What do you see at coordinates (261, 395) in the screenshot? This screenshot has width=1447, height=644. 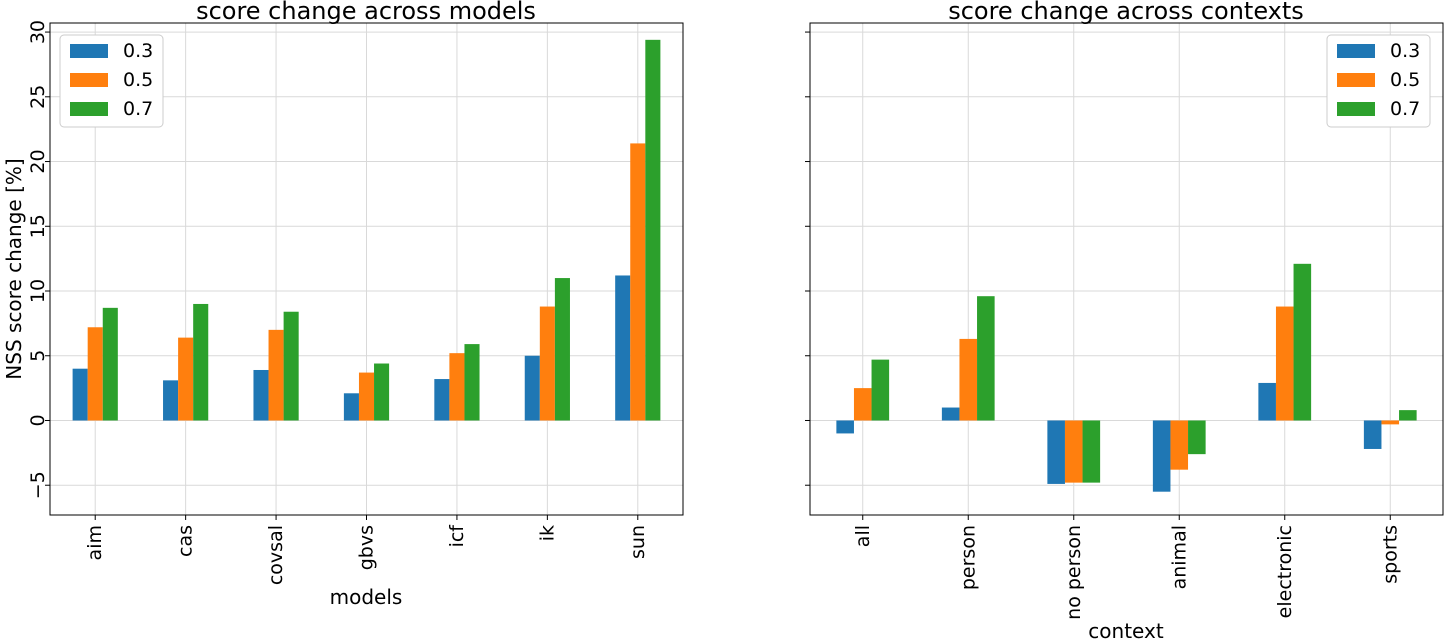 I see `bar-03-covsal` at bounding box center [261, 395].